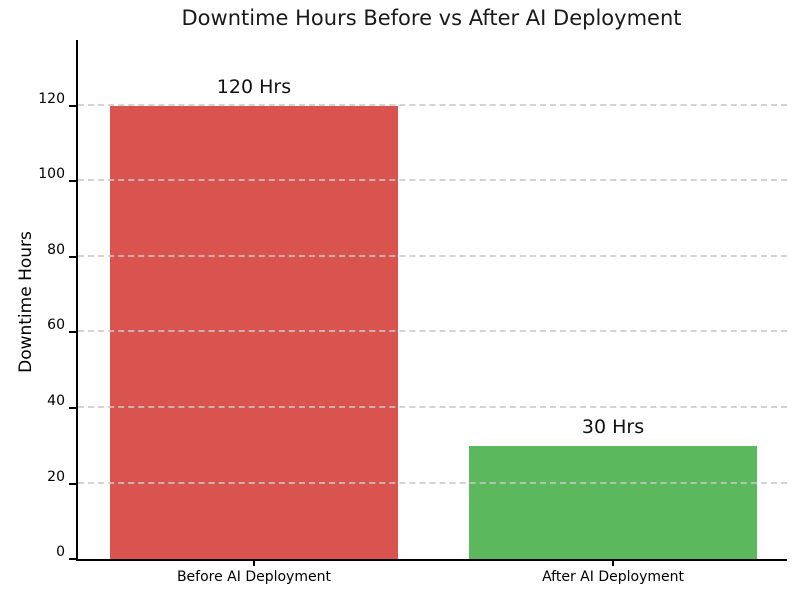 The width and height of the screenshot is (800, 600). What do you see at coordinates (613, 426) in the screenshot?
I see `bar-value-label-1: 30 Hrs` at bounding box center [613, 426].